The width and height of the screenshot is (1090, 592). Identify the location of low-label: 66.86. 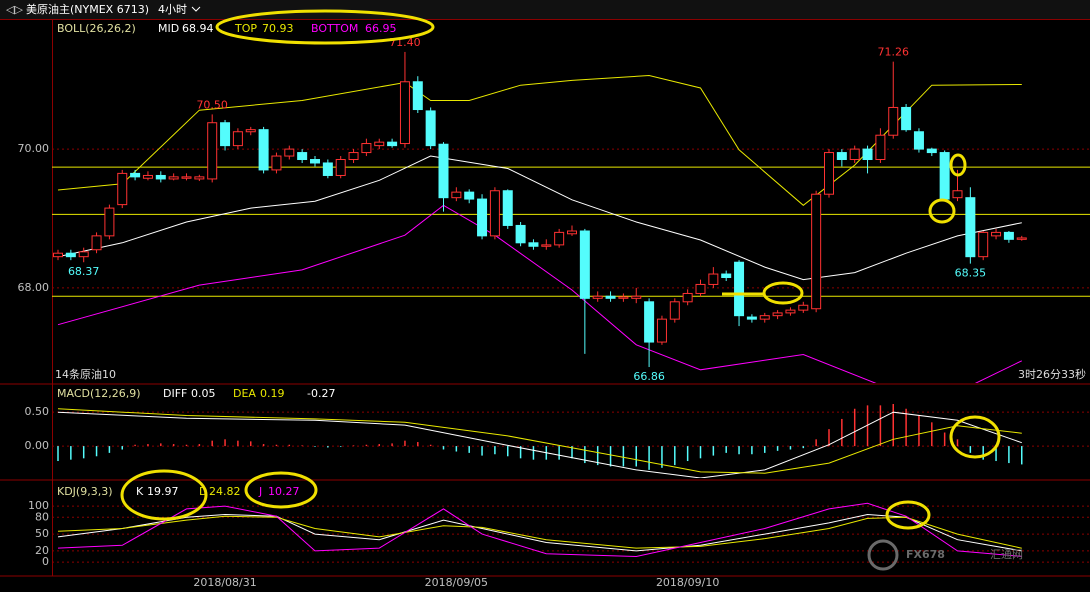
(649, 376).